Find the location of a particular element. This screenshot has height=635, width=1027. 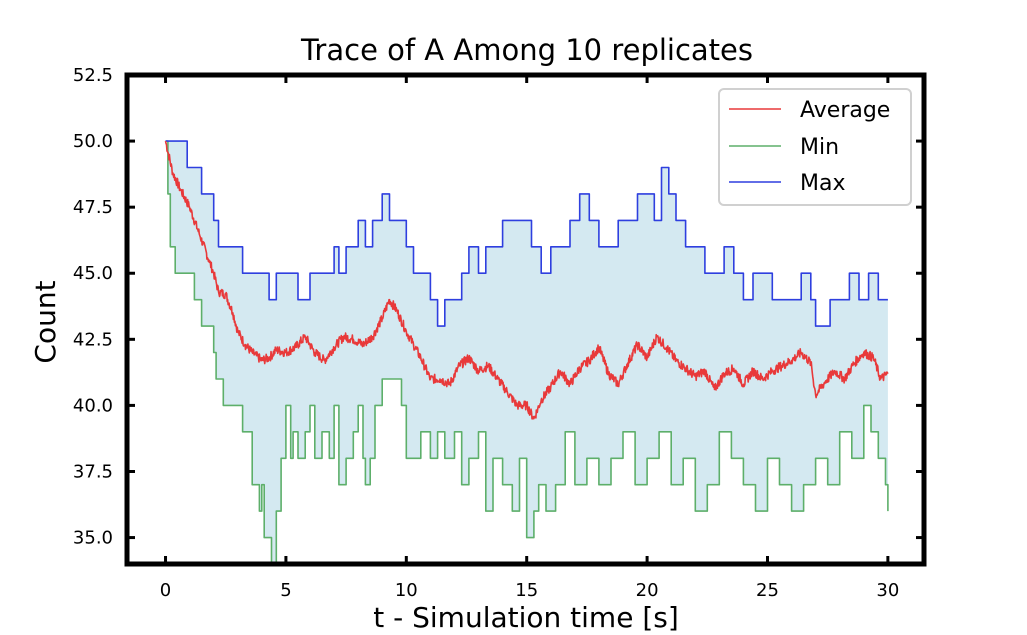

legend-label-min: Min is located at coordinates (819, 147).